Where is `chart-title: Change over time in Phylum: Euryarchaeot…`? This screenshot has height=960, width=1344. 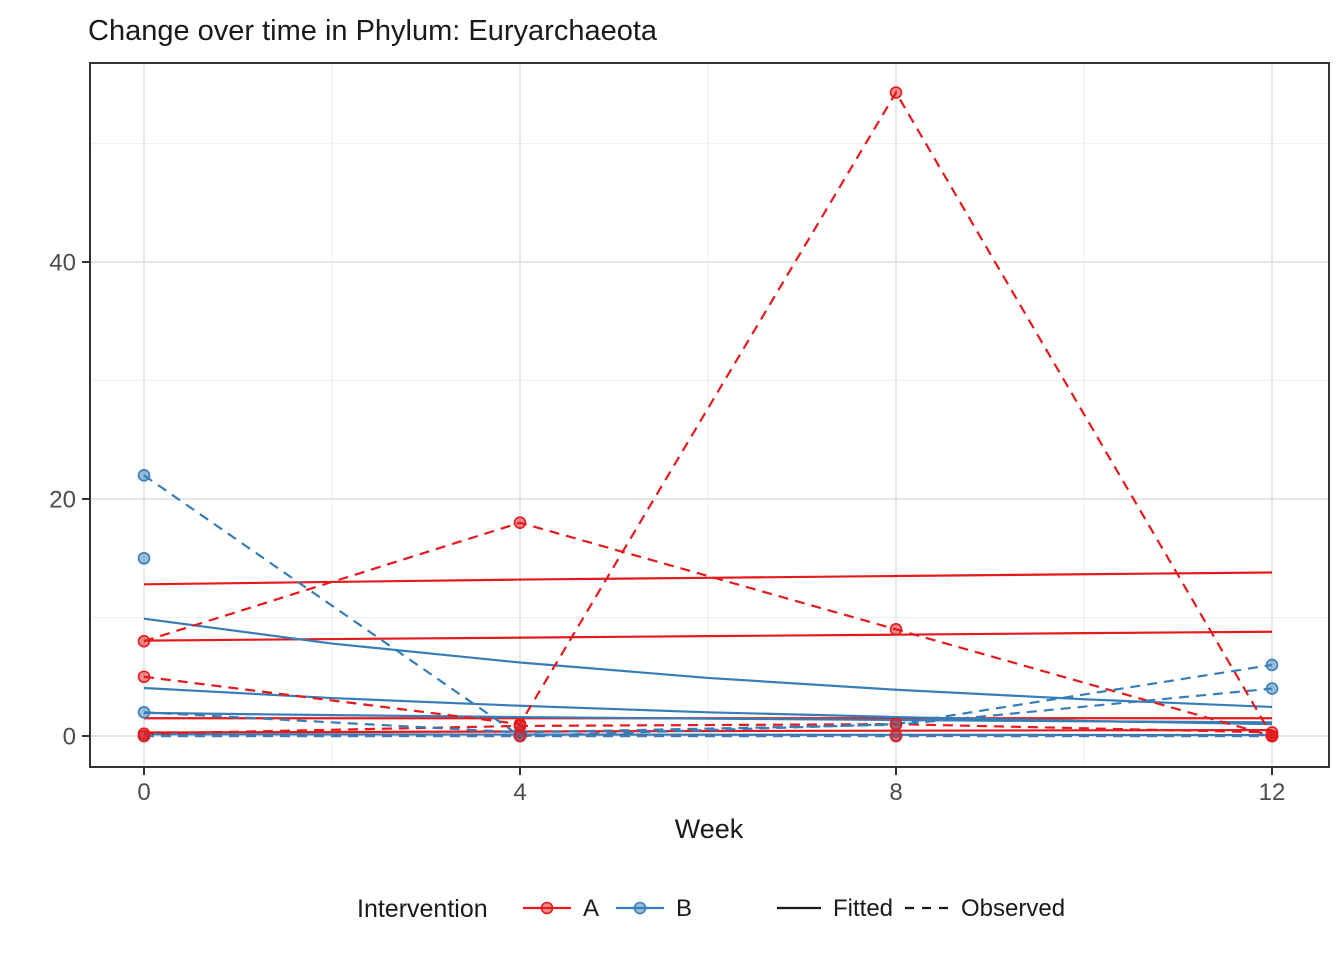 chart-title: Change over time in Phylum: Euryarchaeot… is located at coordinates (373, 31).